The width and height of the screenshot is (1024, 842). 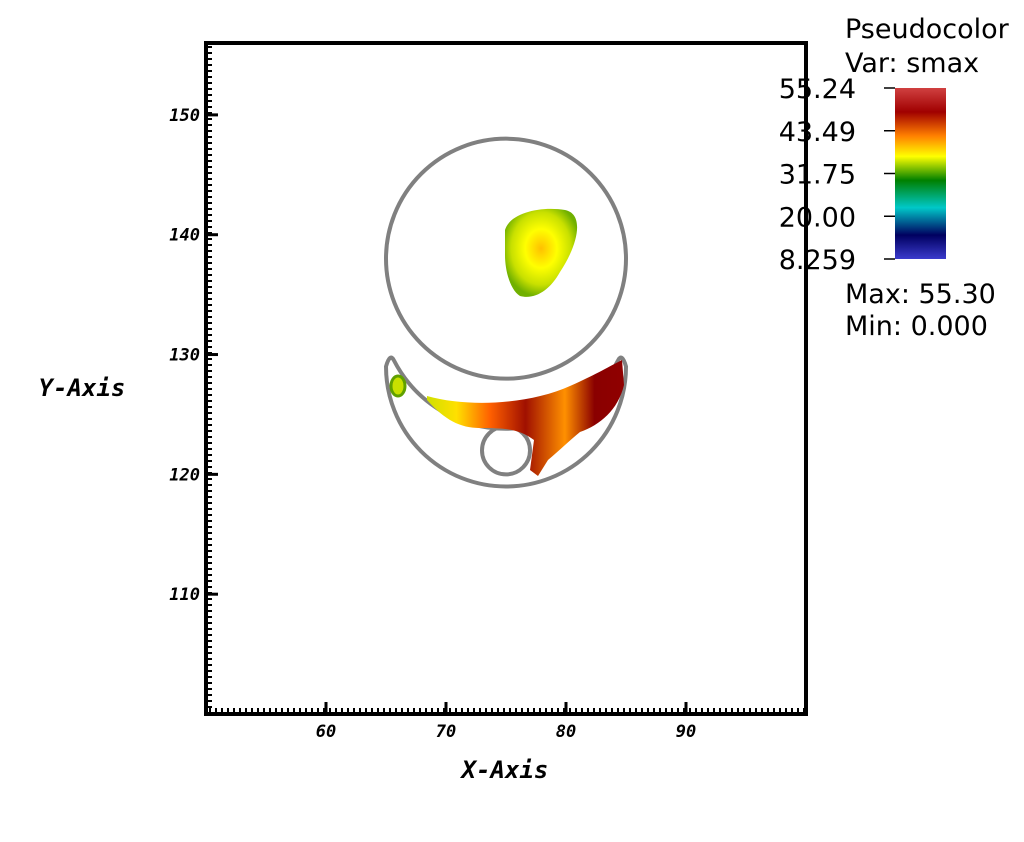 I want to click on y-tick-labels: 110 120 130 140 150, so click(x=184, y=355).